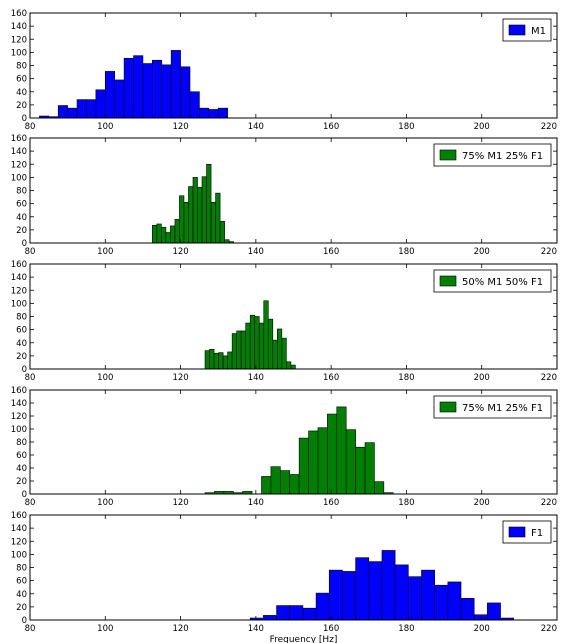 The width and height of the screenshot is (564, 643). What do you see at coordinates (502, 282) in the screenshot?
I see `legend-label: 50% M1 50% F1` at bounding box center [502, 282].